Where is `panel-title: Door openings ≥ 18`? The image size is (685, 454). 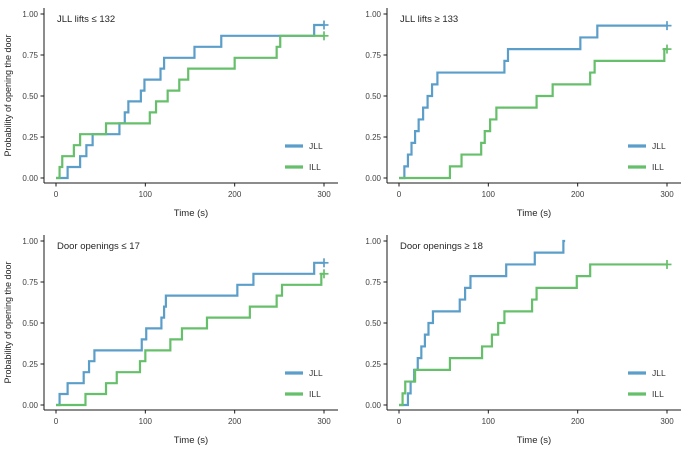 panel-title: Door openings ≥ 18 is located at coordinates (441, 246).